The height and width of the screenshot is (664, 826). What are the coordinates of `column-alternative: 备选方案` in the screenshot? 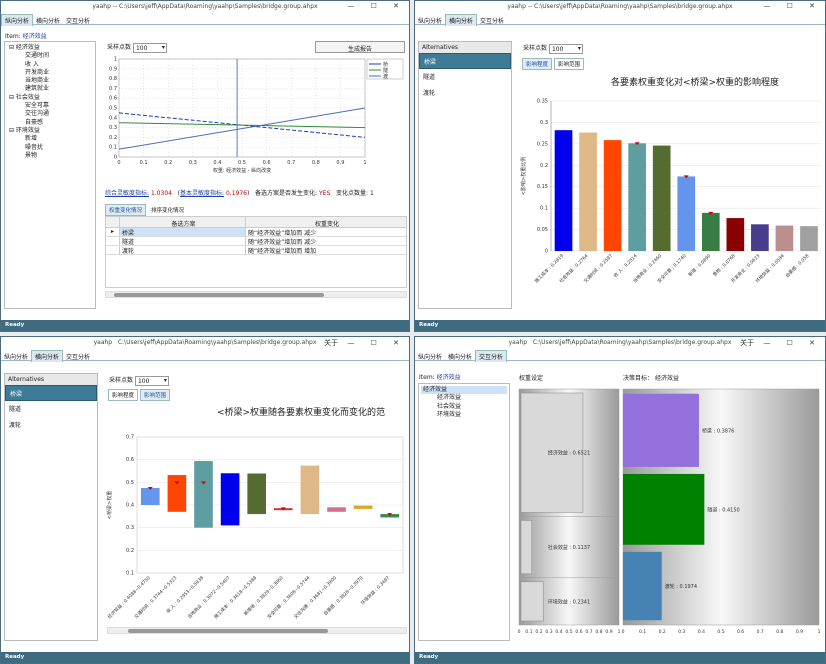 It's located at (183, 222).